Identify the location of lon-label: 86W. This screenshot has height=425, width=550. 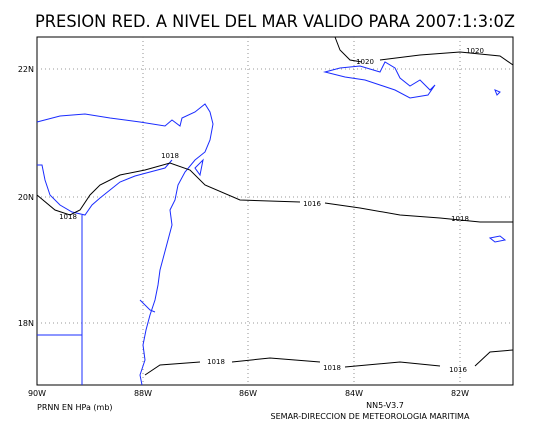
(248, 393).